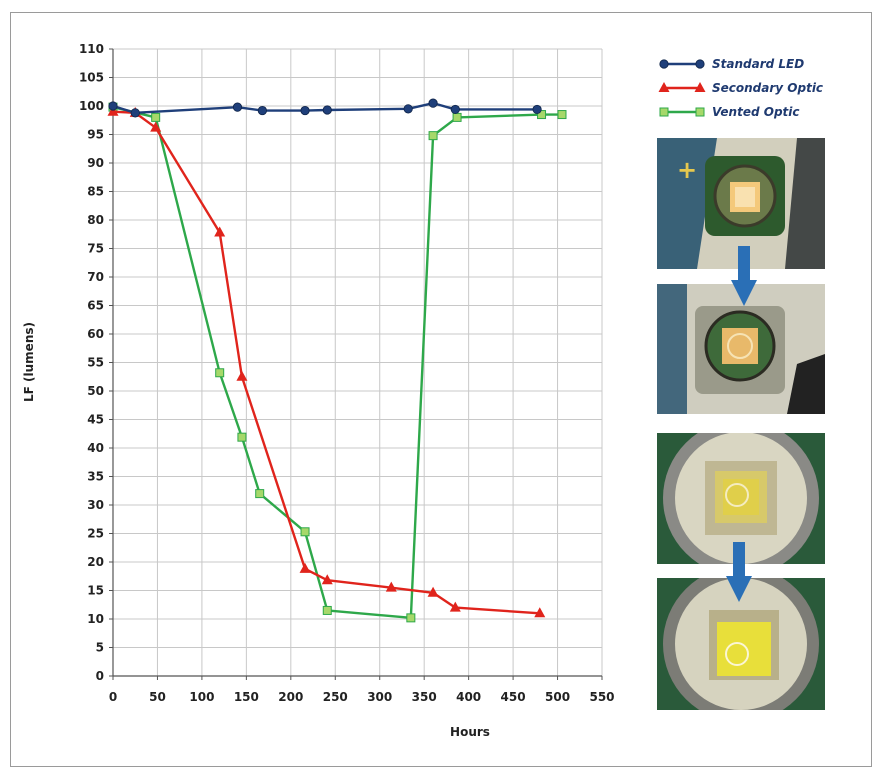  What do you see at coordinates (758, 64) in the screenshot?
I see `legend-label-standard-led: Standard LED` at bounding box center [758, 64].